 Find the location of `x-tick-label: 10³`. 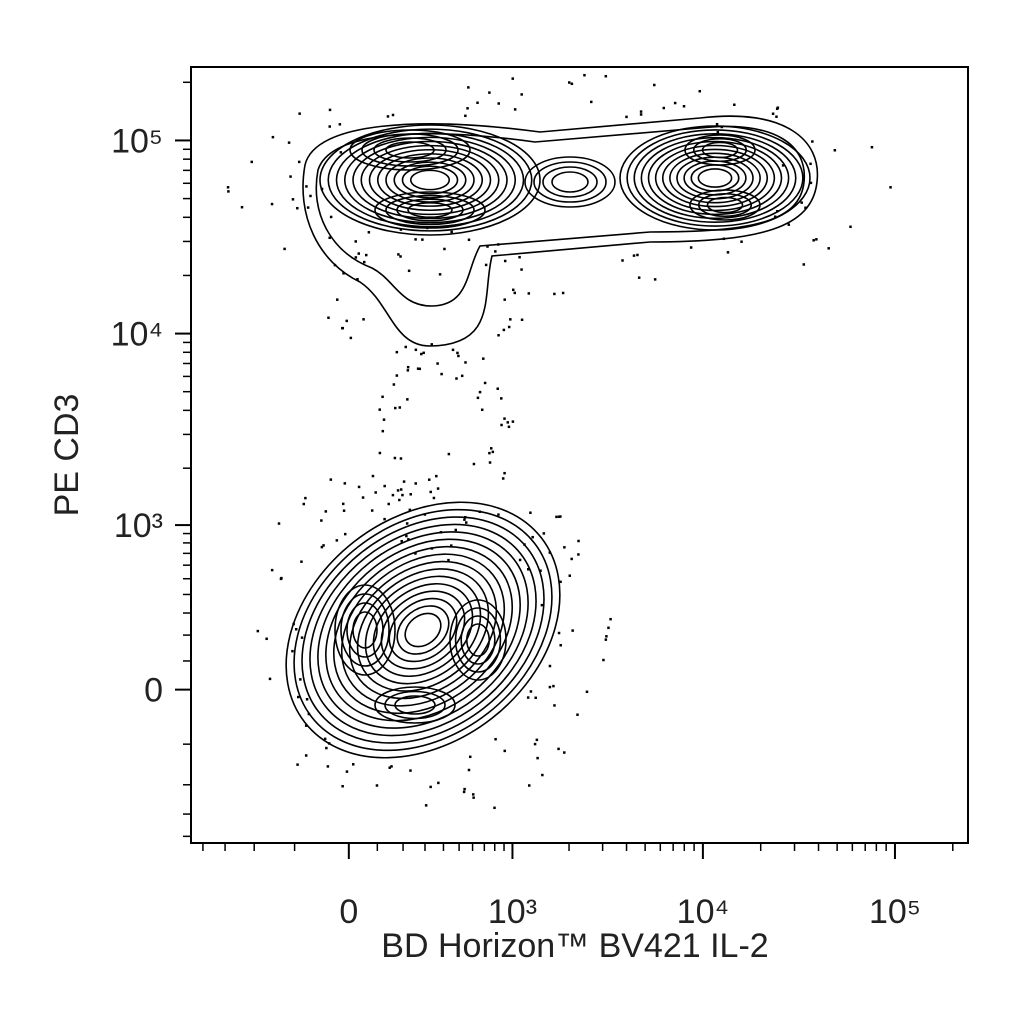

x-tick-label: 10³ is located at coordinates (512, 912).